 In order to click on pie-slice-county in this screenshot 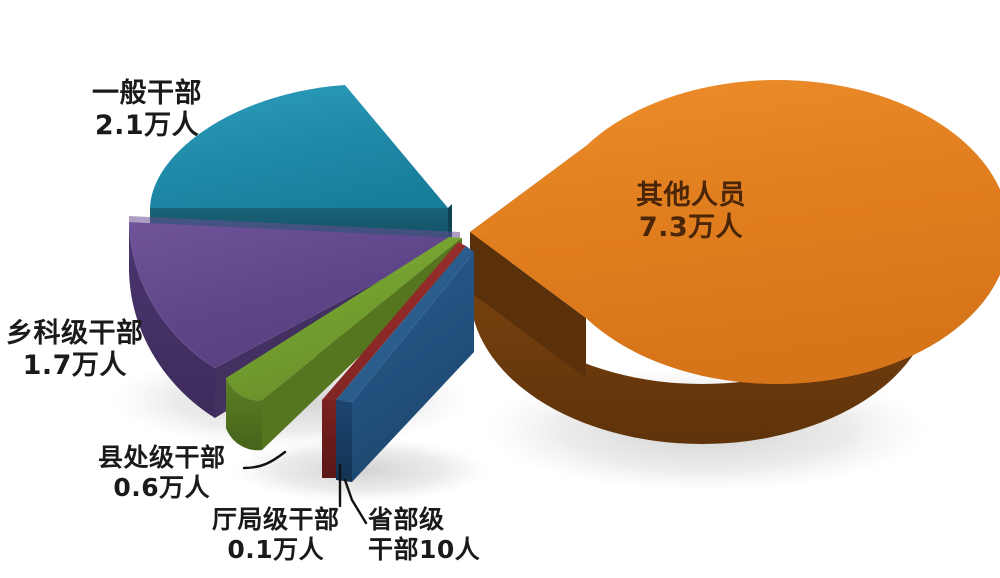, I will do `click(344, 344)`.